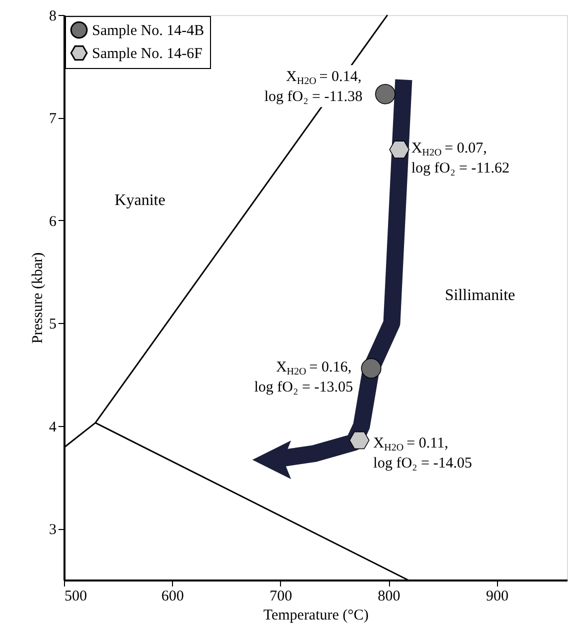 Image resolution: width=568 pixels, height=644 pixels. Describe the element at coordinates (52, 324) in the screenshot. I see `y-tick-label: 5` at that location.